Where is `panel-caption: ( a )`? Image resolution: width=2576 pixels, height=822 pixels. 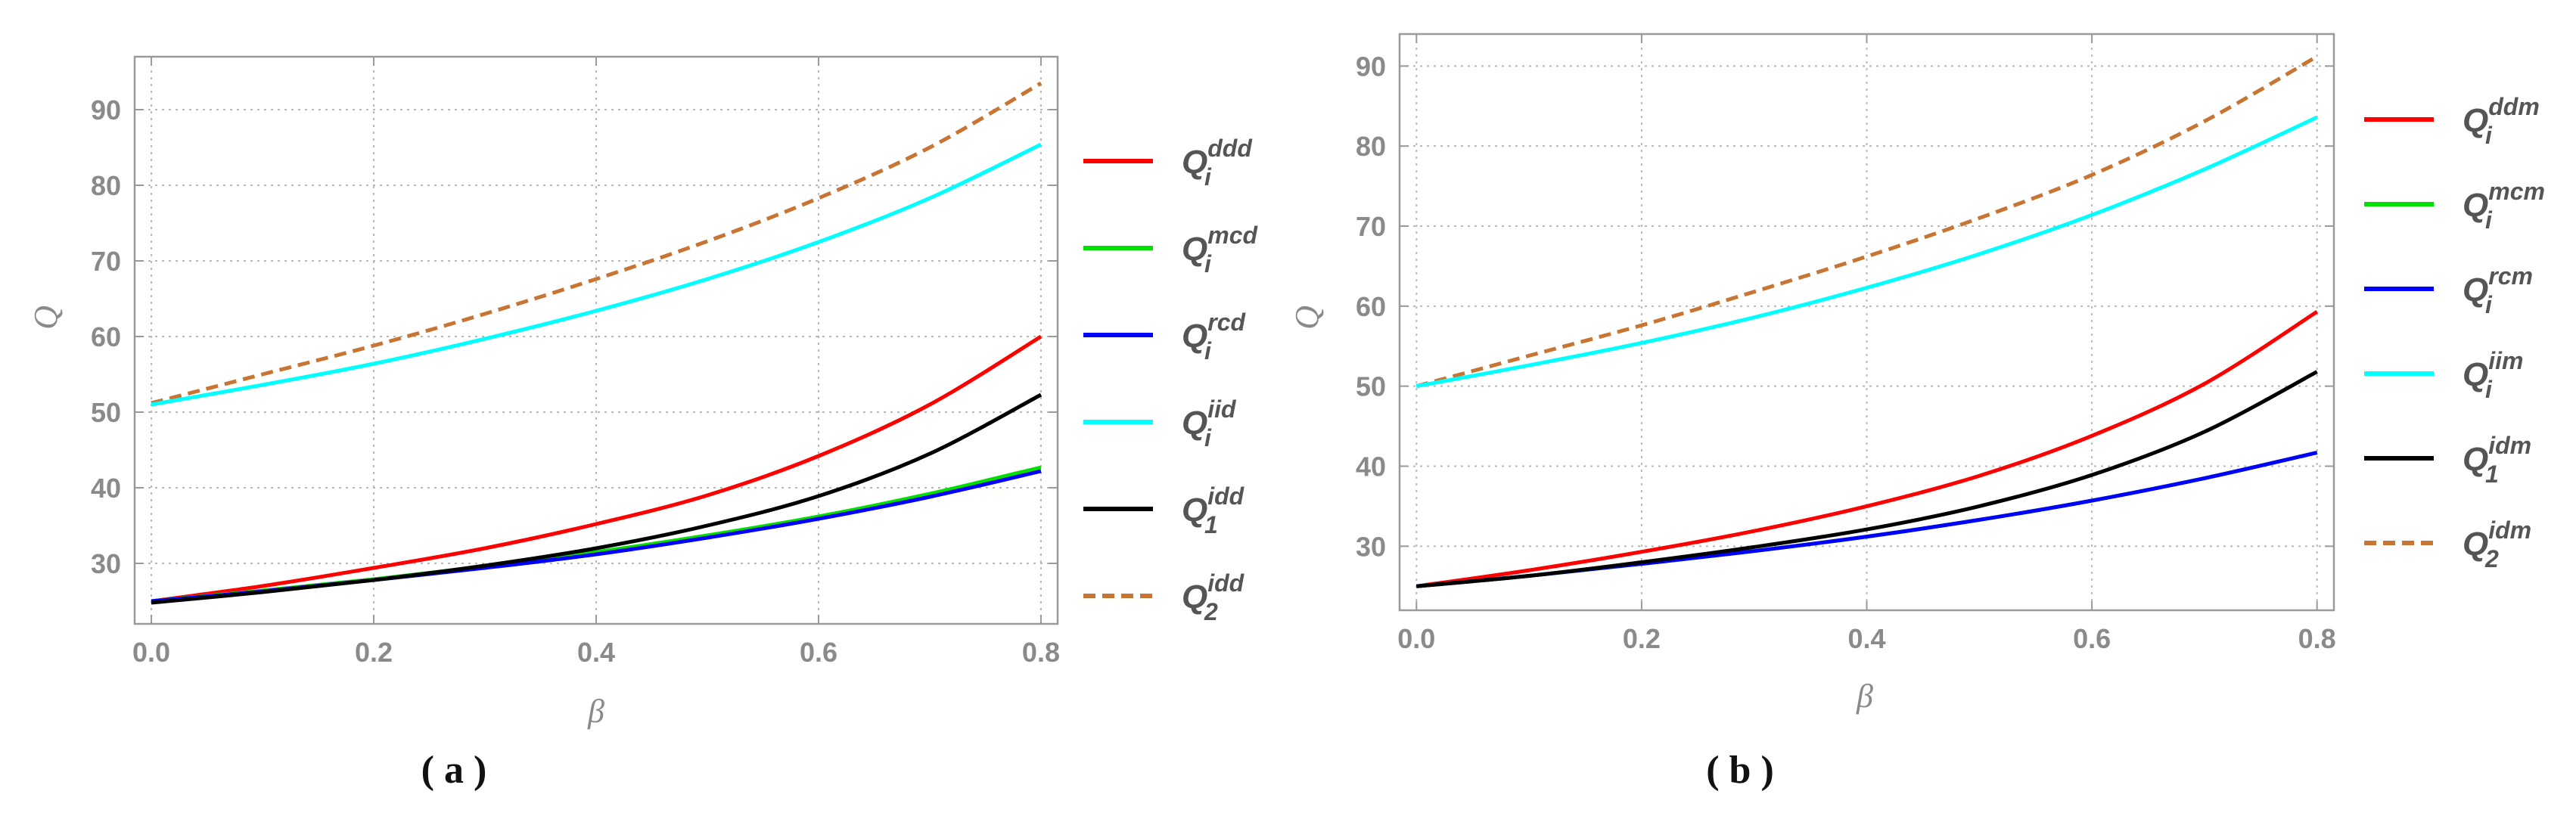 panel-caption: ( a ) is located at coordinates (454, 771).